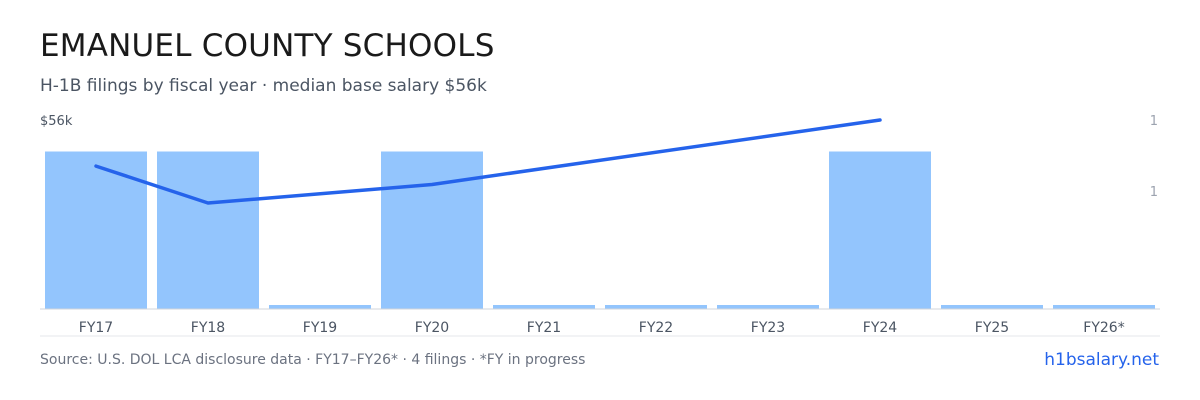  I want to click on x-tick-label: FY20, so click(432, 328).